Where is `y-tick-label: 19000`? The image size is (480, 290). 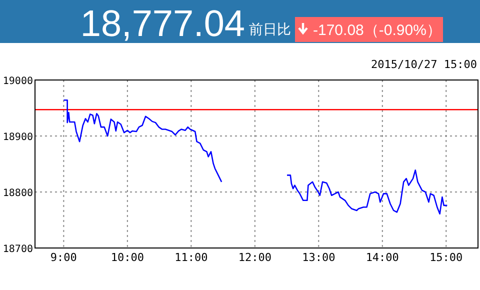 y-tick-label: 19000 is located at coordinates (17, 81).